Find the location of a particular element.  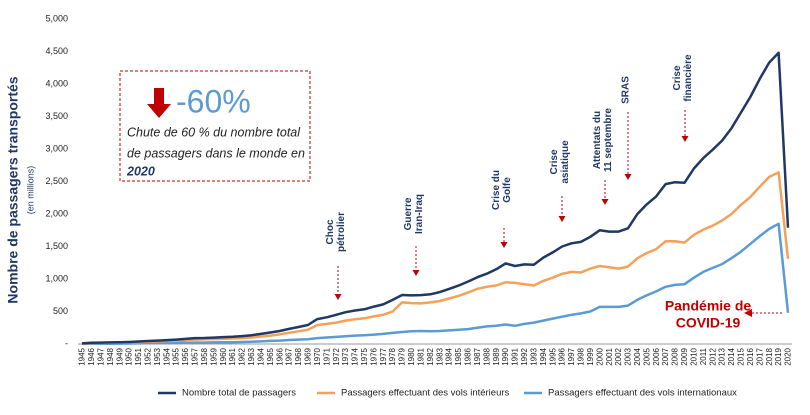

x-tick-label: 1964 is located at coordinates (260, 356).